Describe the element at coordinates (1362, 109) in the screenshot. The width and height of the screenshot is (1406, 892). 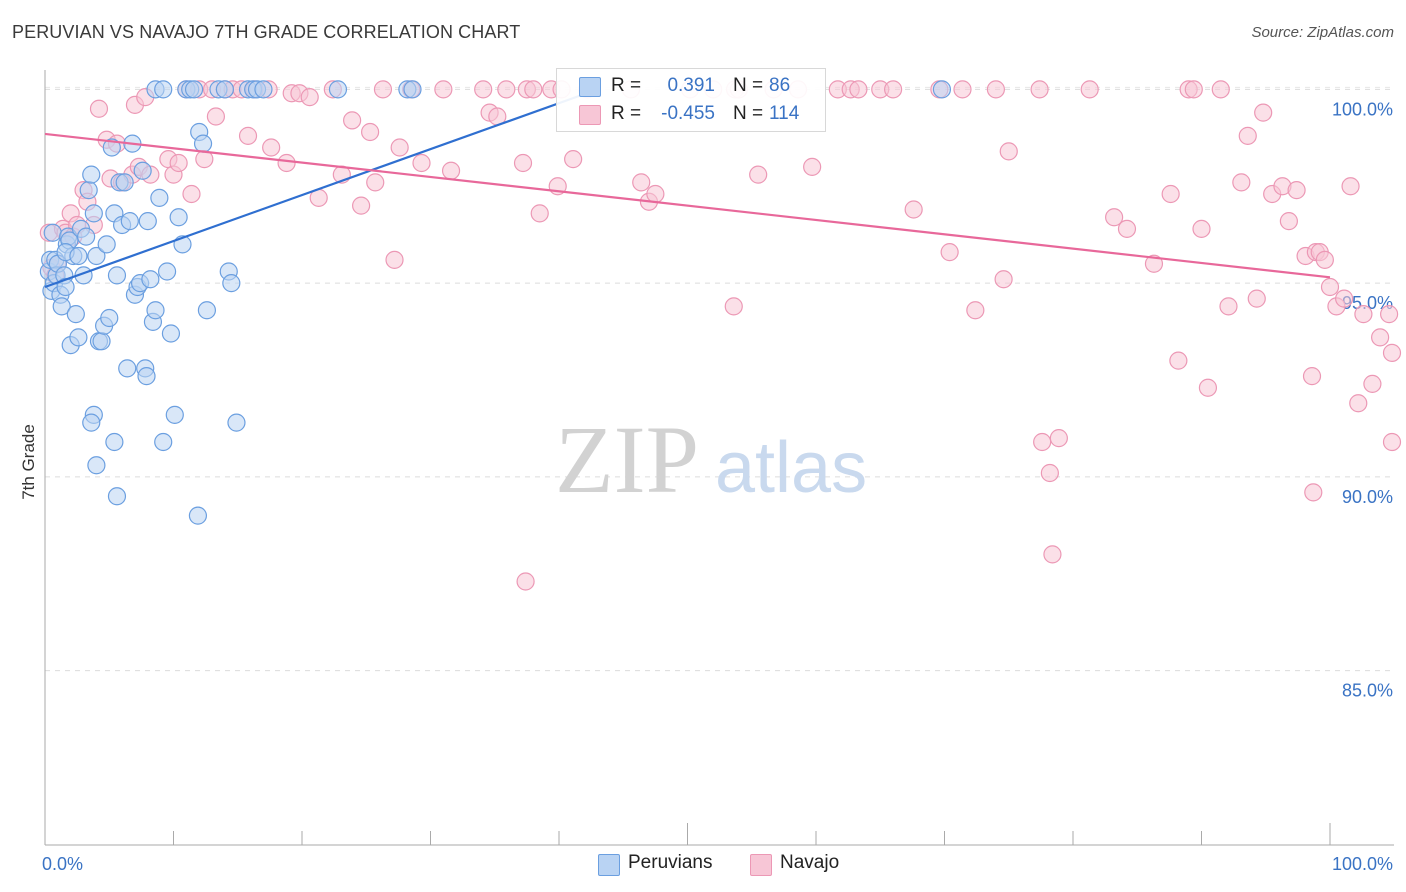
I see `y-tick-label: 100.0%` at that location.